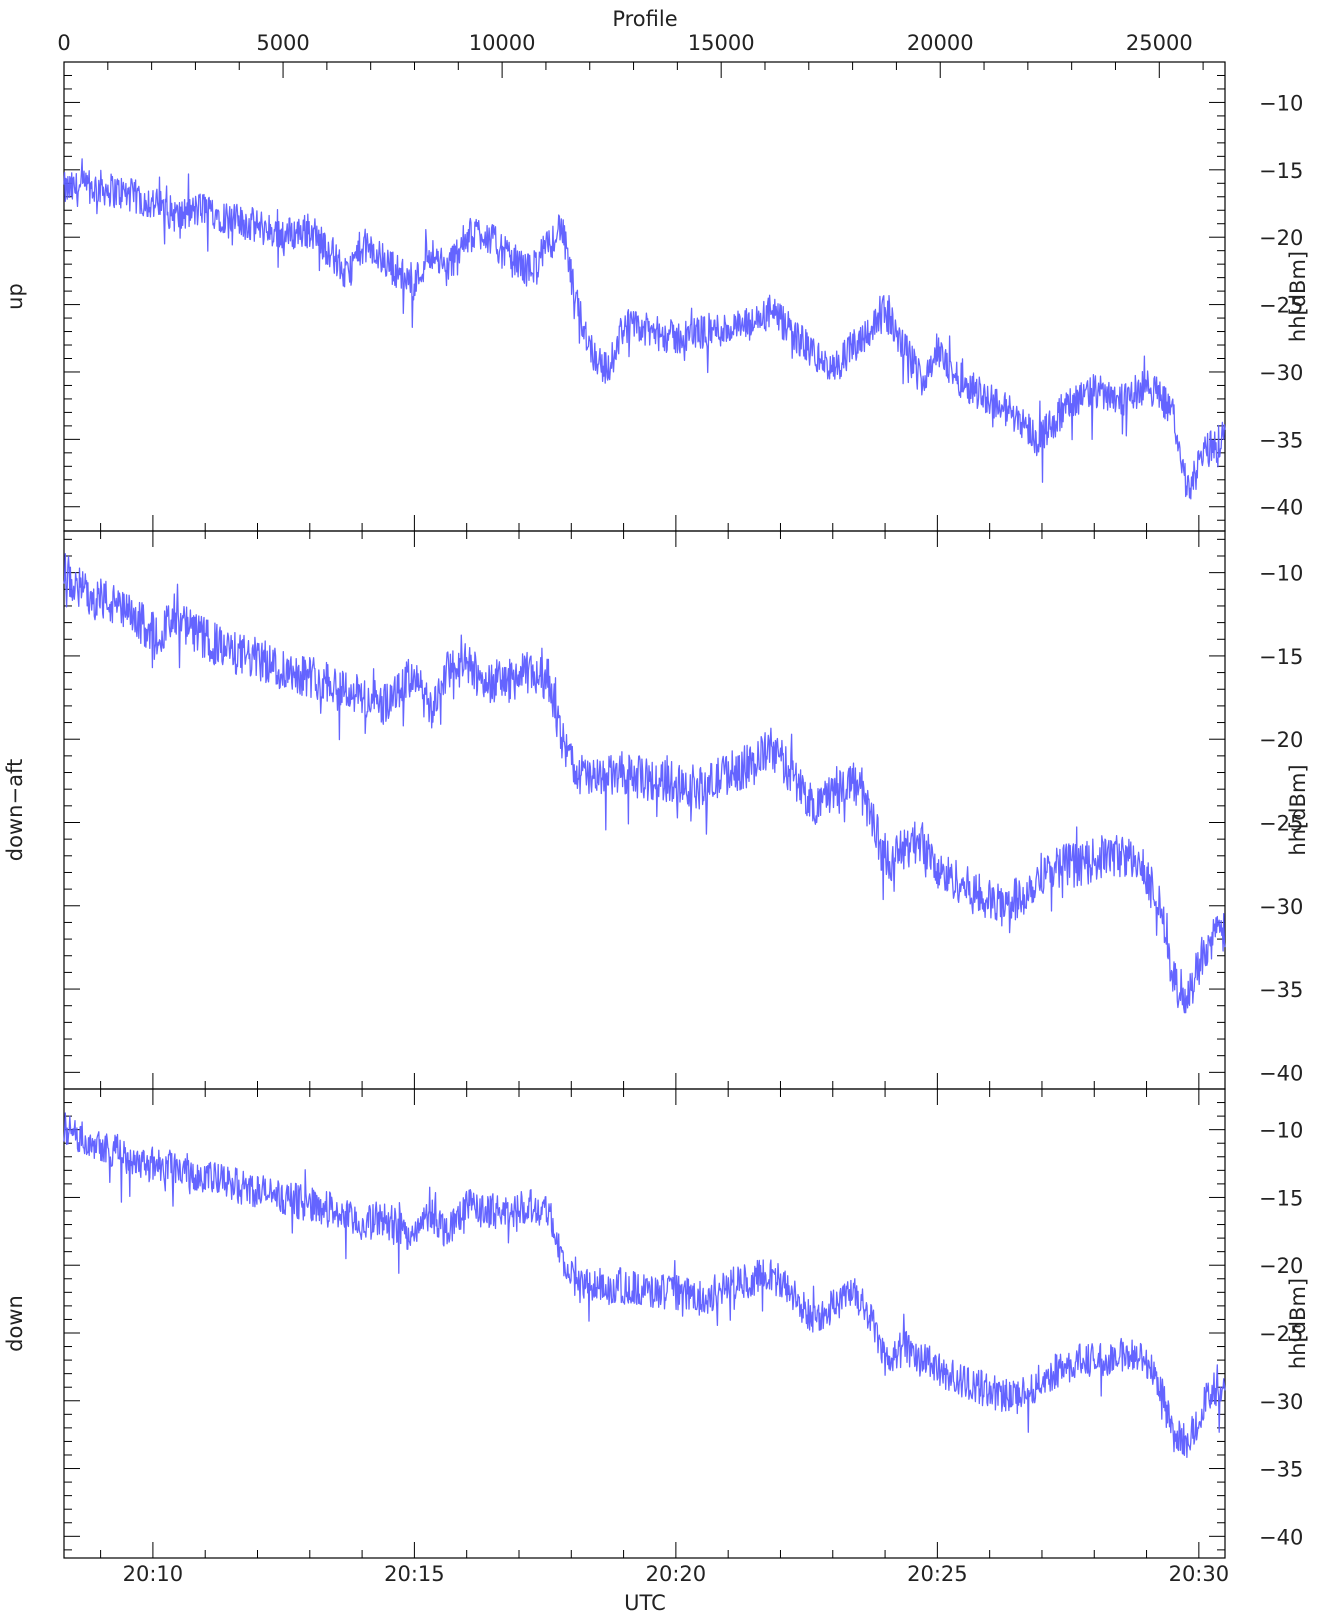  I want to click on bottom-tick-label: 20:15, so click(414, 1574).